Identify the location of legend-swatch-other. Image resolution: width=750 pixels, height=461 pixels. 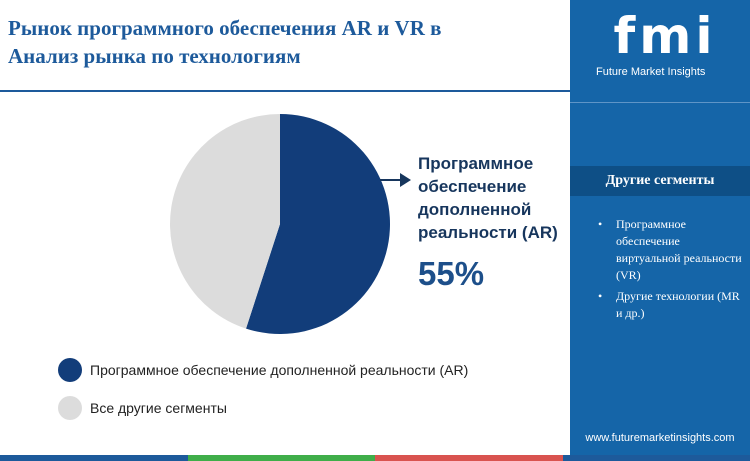
(70, 408).